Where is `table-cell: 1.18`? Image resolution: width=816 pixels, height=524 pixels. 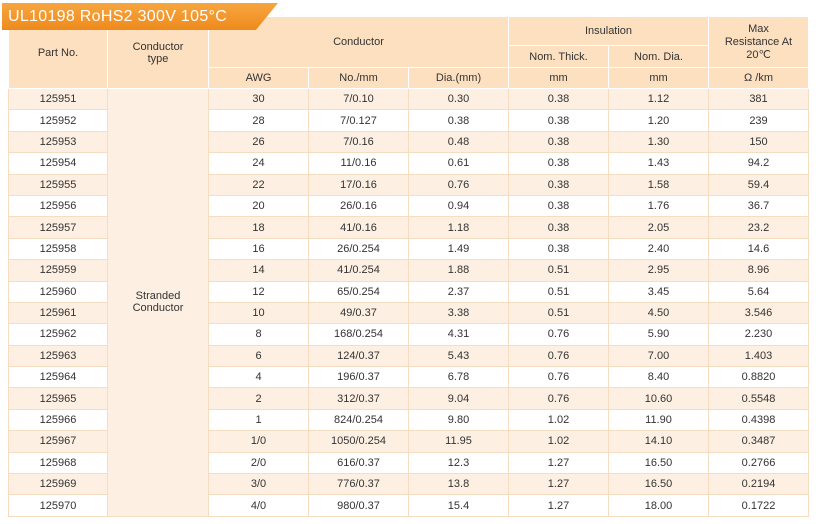
table-cell: 1.18 is located at coordinates (458, 227).